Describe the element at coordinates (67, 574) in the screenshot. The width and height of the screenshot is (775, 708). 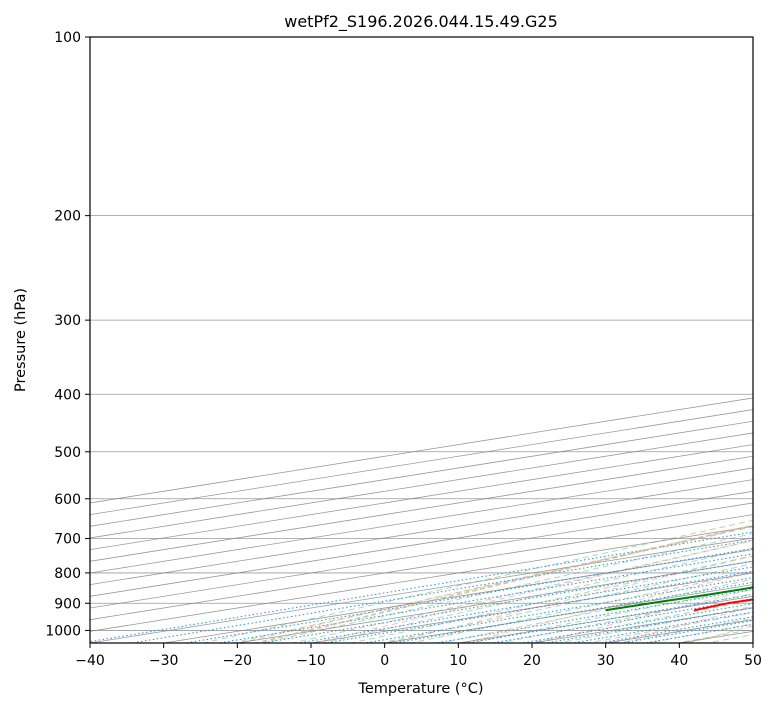
I see `y-tick-label: 800` at that location.